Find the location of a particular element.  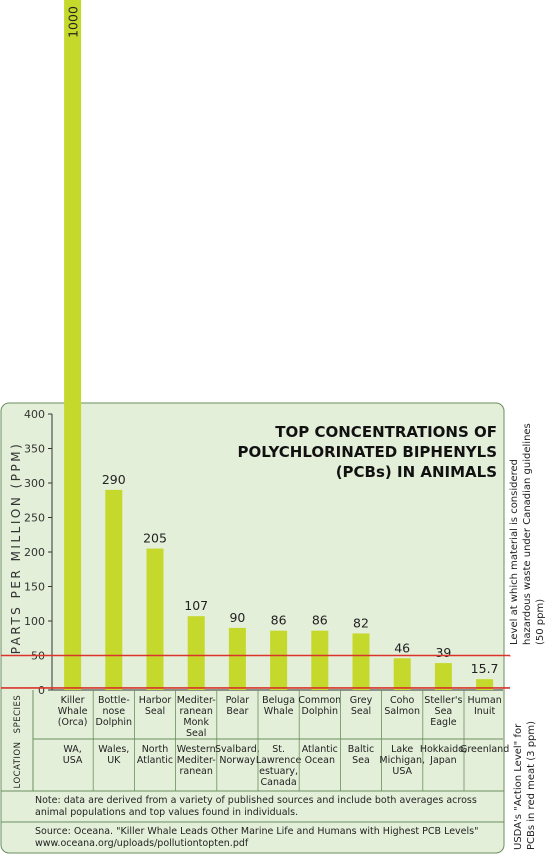

species-label: Steller's is located at coordinates (443, 700).